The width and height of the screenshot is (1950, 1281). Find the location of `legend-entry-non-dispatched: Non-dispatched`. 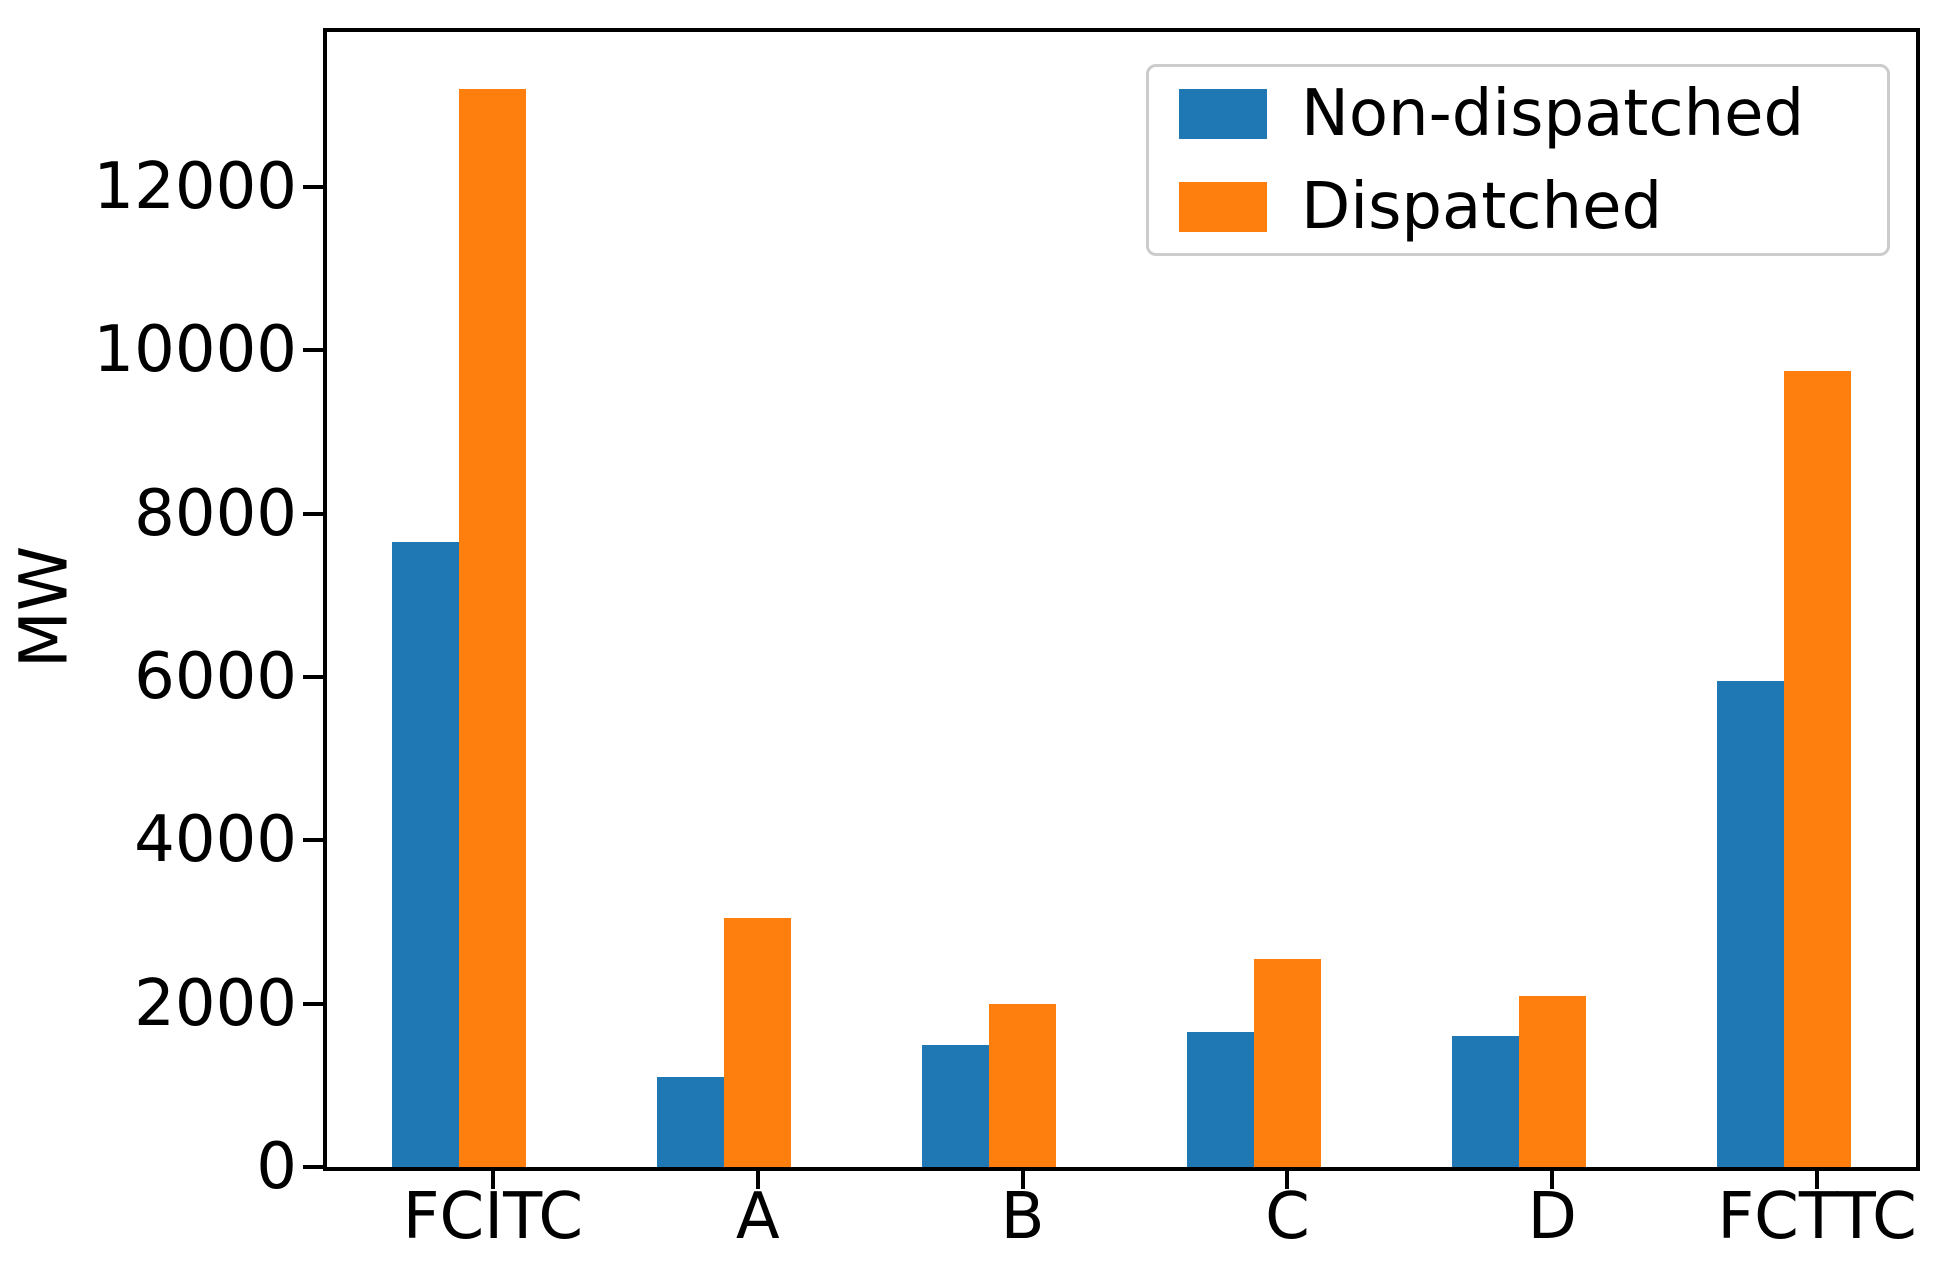

legend-entry-non-dispatched: Non-dispatched is located at coordinates (1518, 113).